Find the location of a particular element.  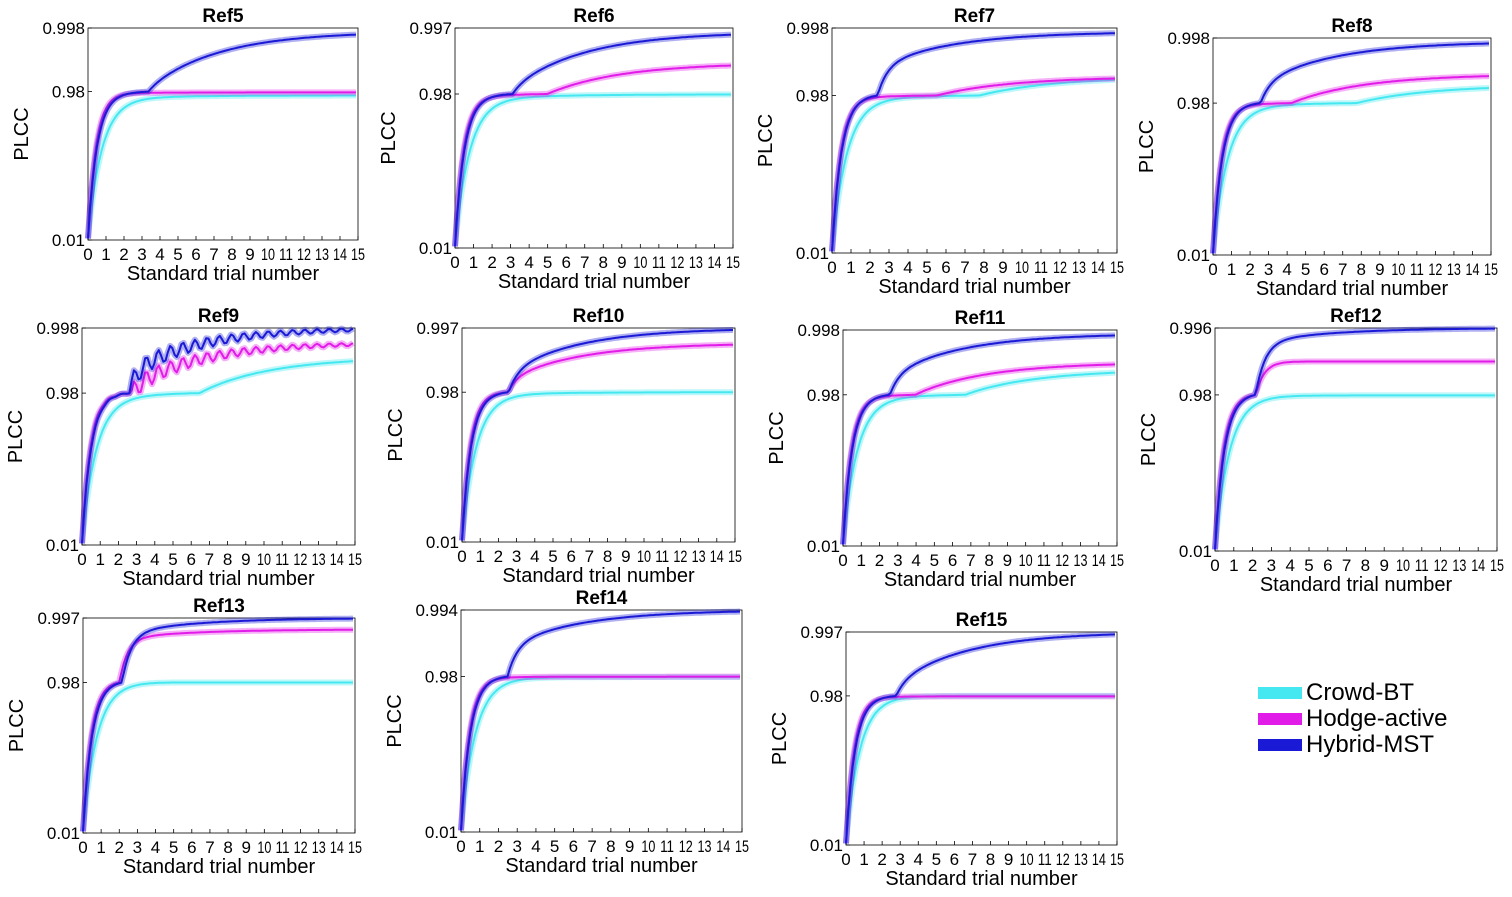

series-band-hodge-active is located at coordinates (217, 729).